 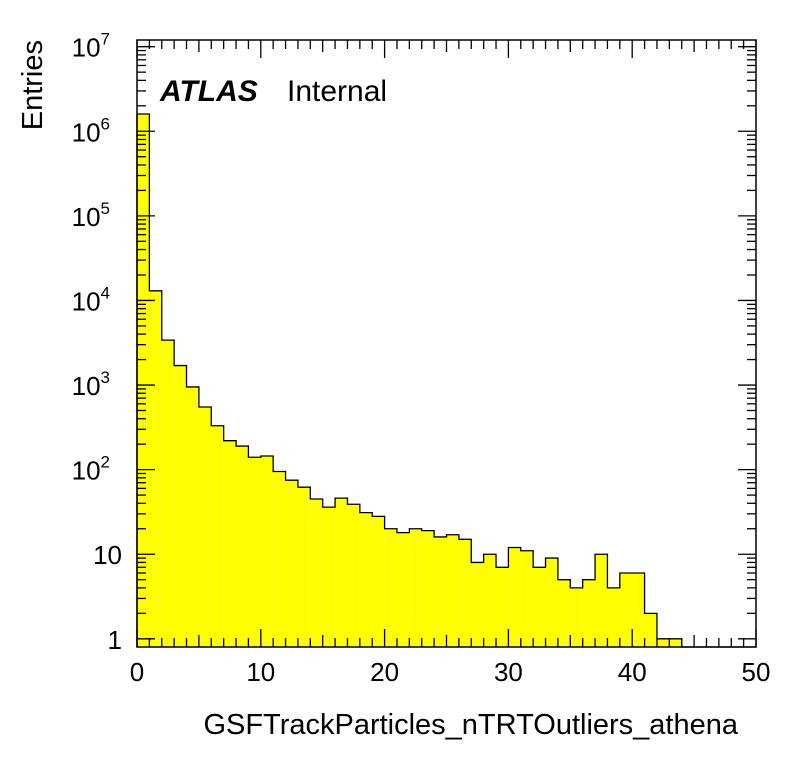 I want to click on y-tick-exponent: 2, so click(x=105, y=462).